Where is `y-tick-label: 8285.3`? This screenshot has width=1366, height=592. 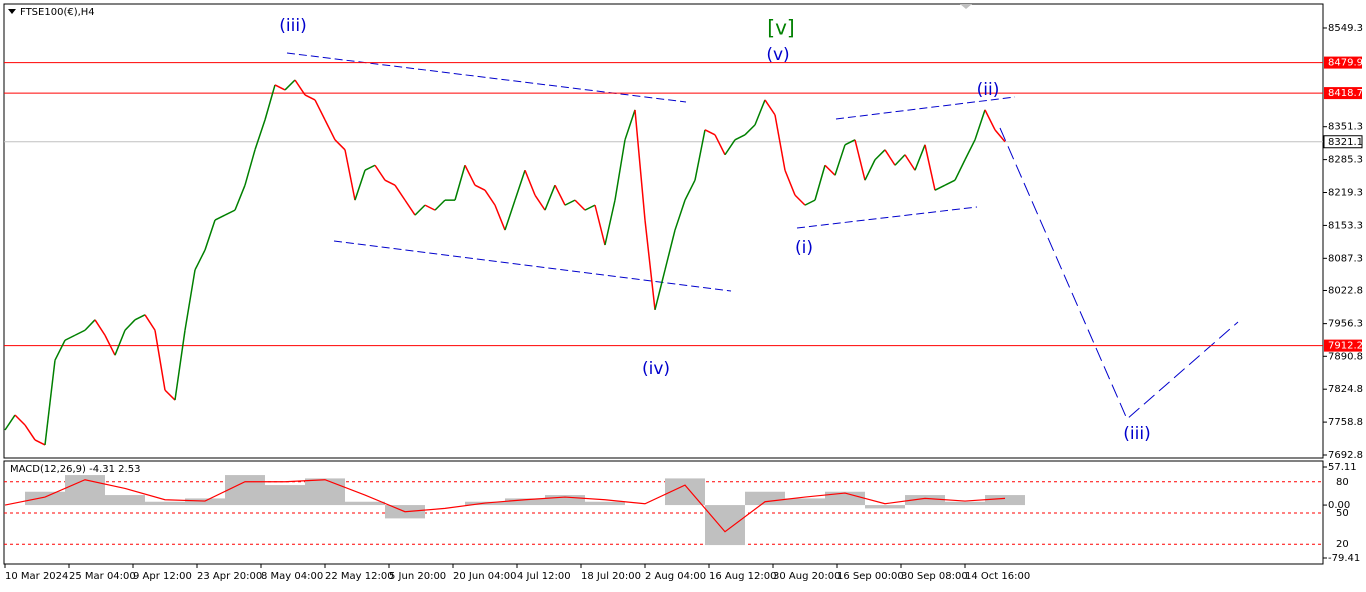 y-tick-label: 8285.3 is located at coordinates (1345, 160).